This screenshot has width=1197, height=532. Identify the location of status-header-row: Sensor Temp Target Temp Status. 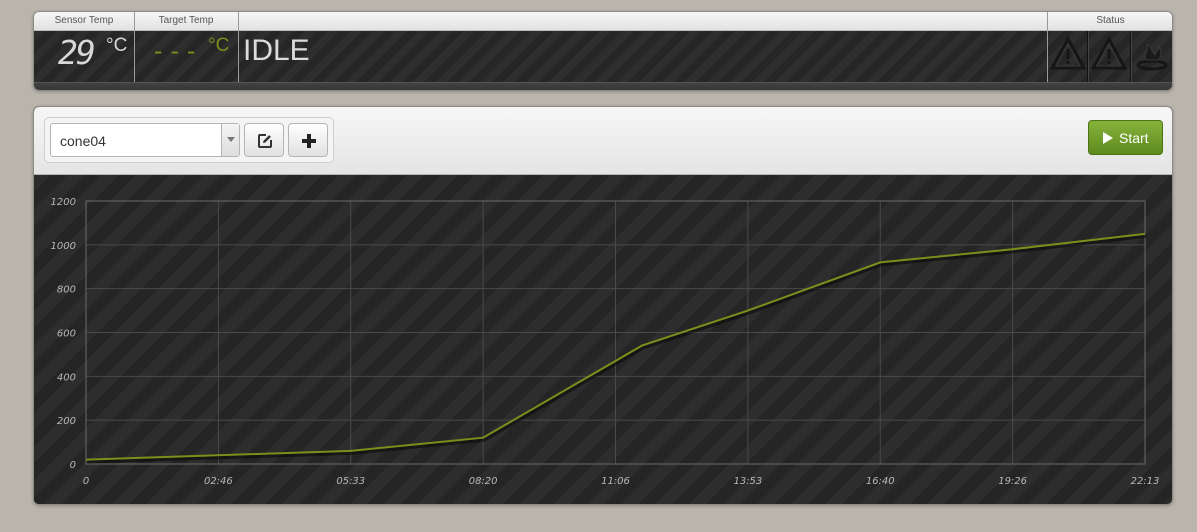
(603, 21).